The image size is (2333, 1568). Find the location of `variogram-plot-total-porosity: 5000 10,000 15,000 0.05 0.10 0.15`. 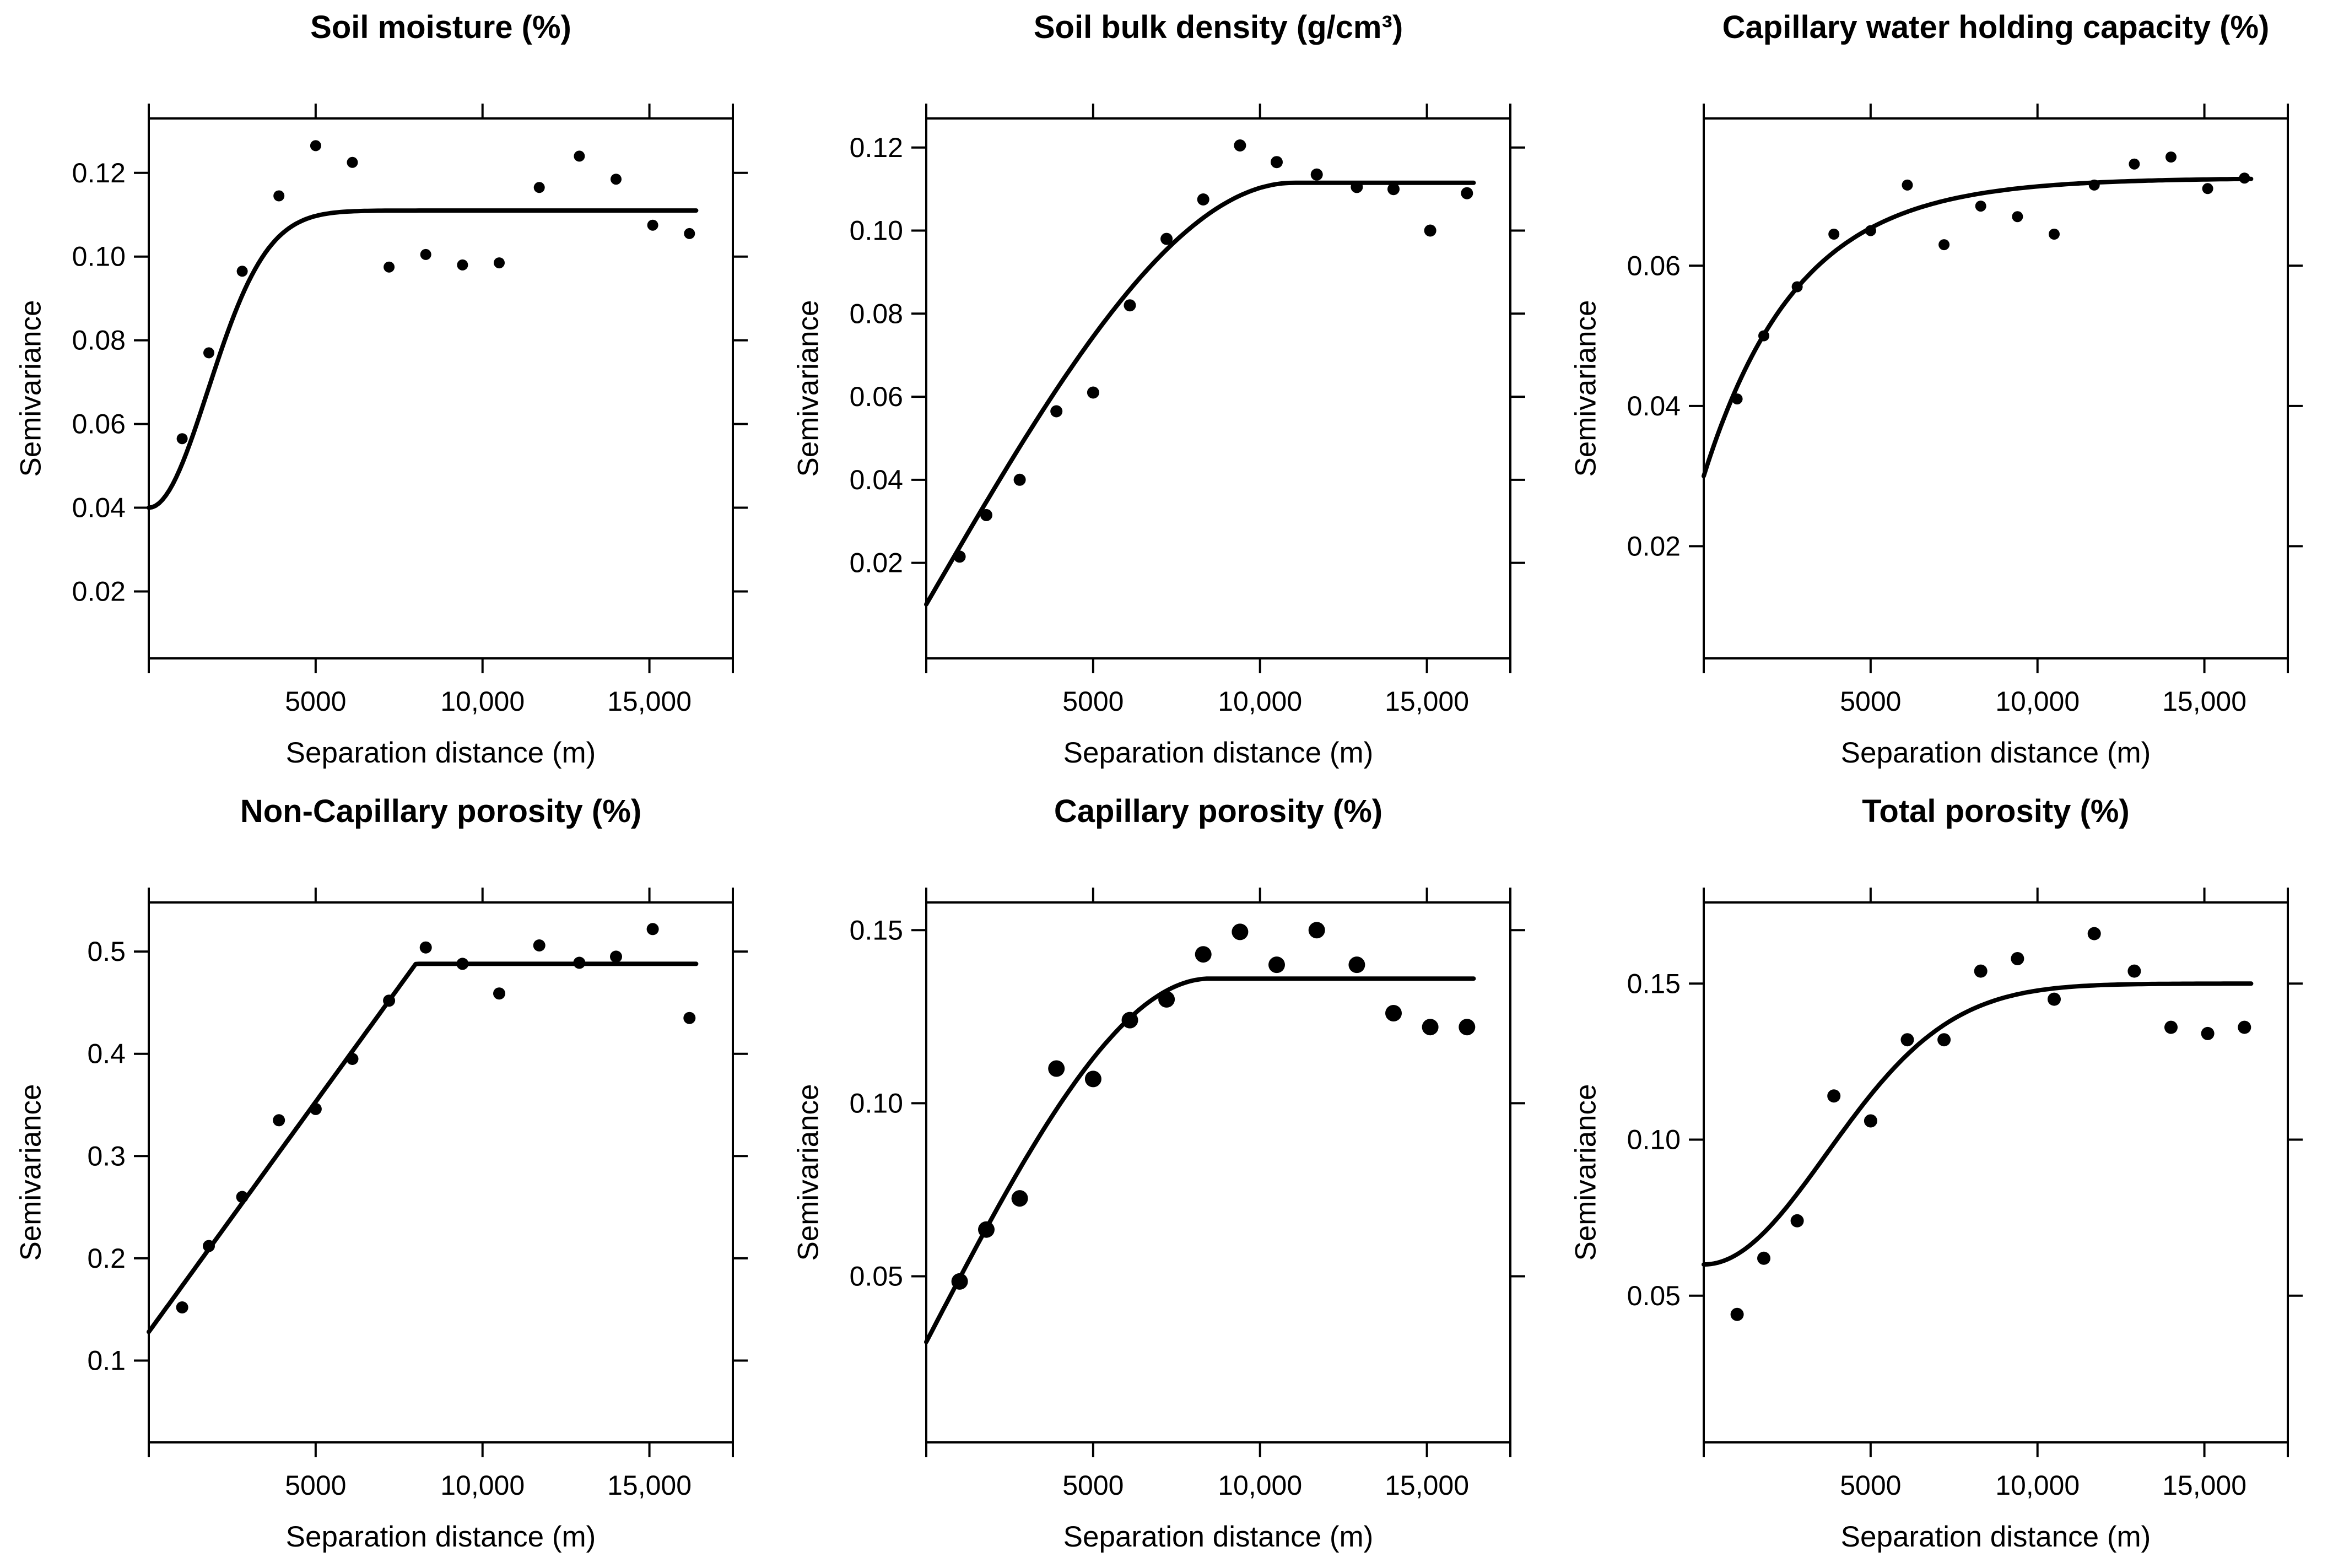

variogram-plot-total-porosity: 5000 10,000 15,000 0.05 0.10 0.15 is located at coordinates (1965, 1195).